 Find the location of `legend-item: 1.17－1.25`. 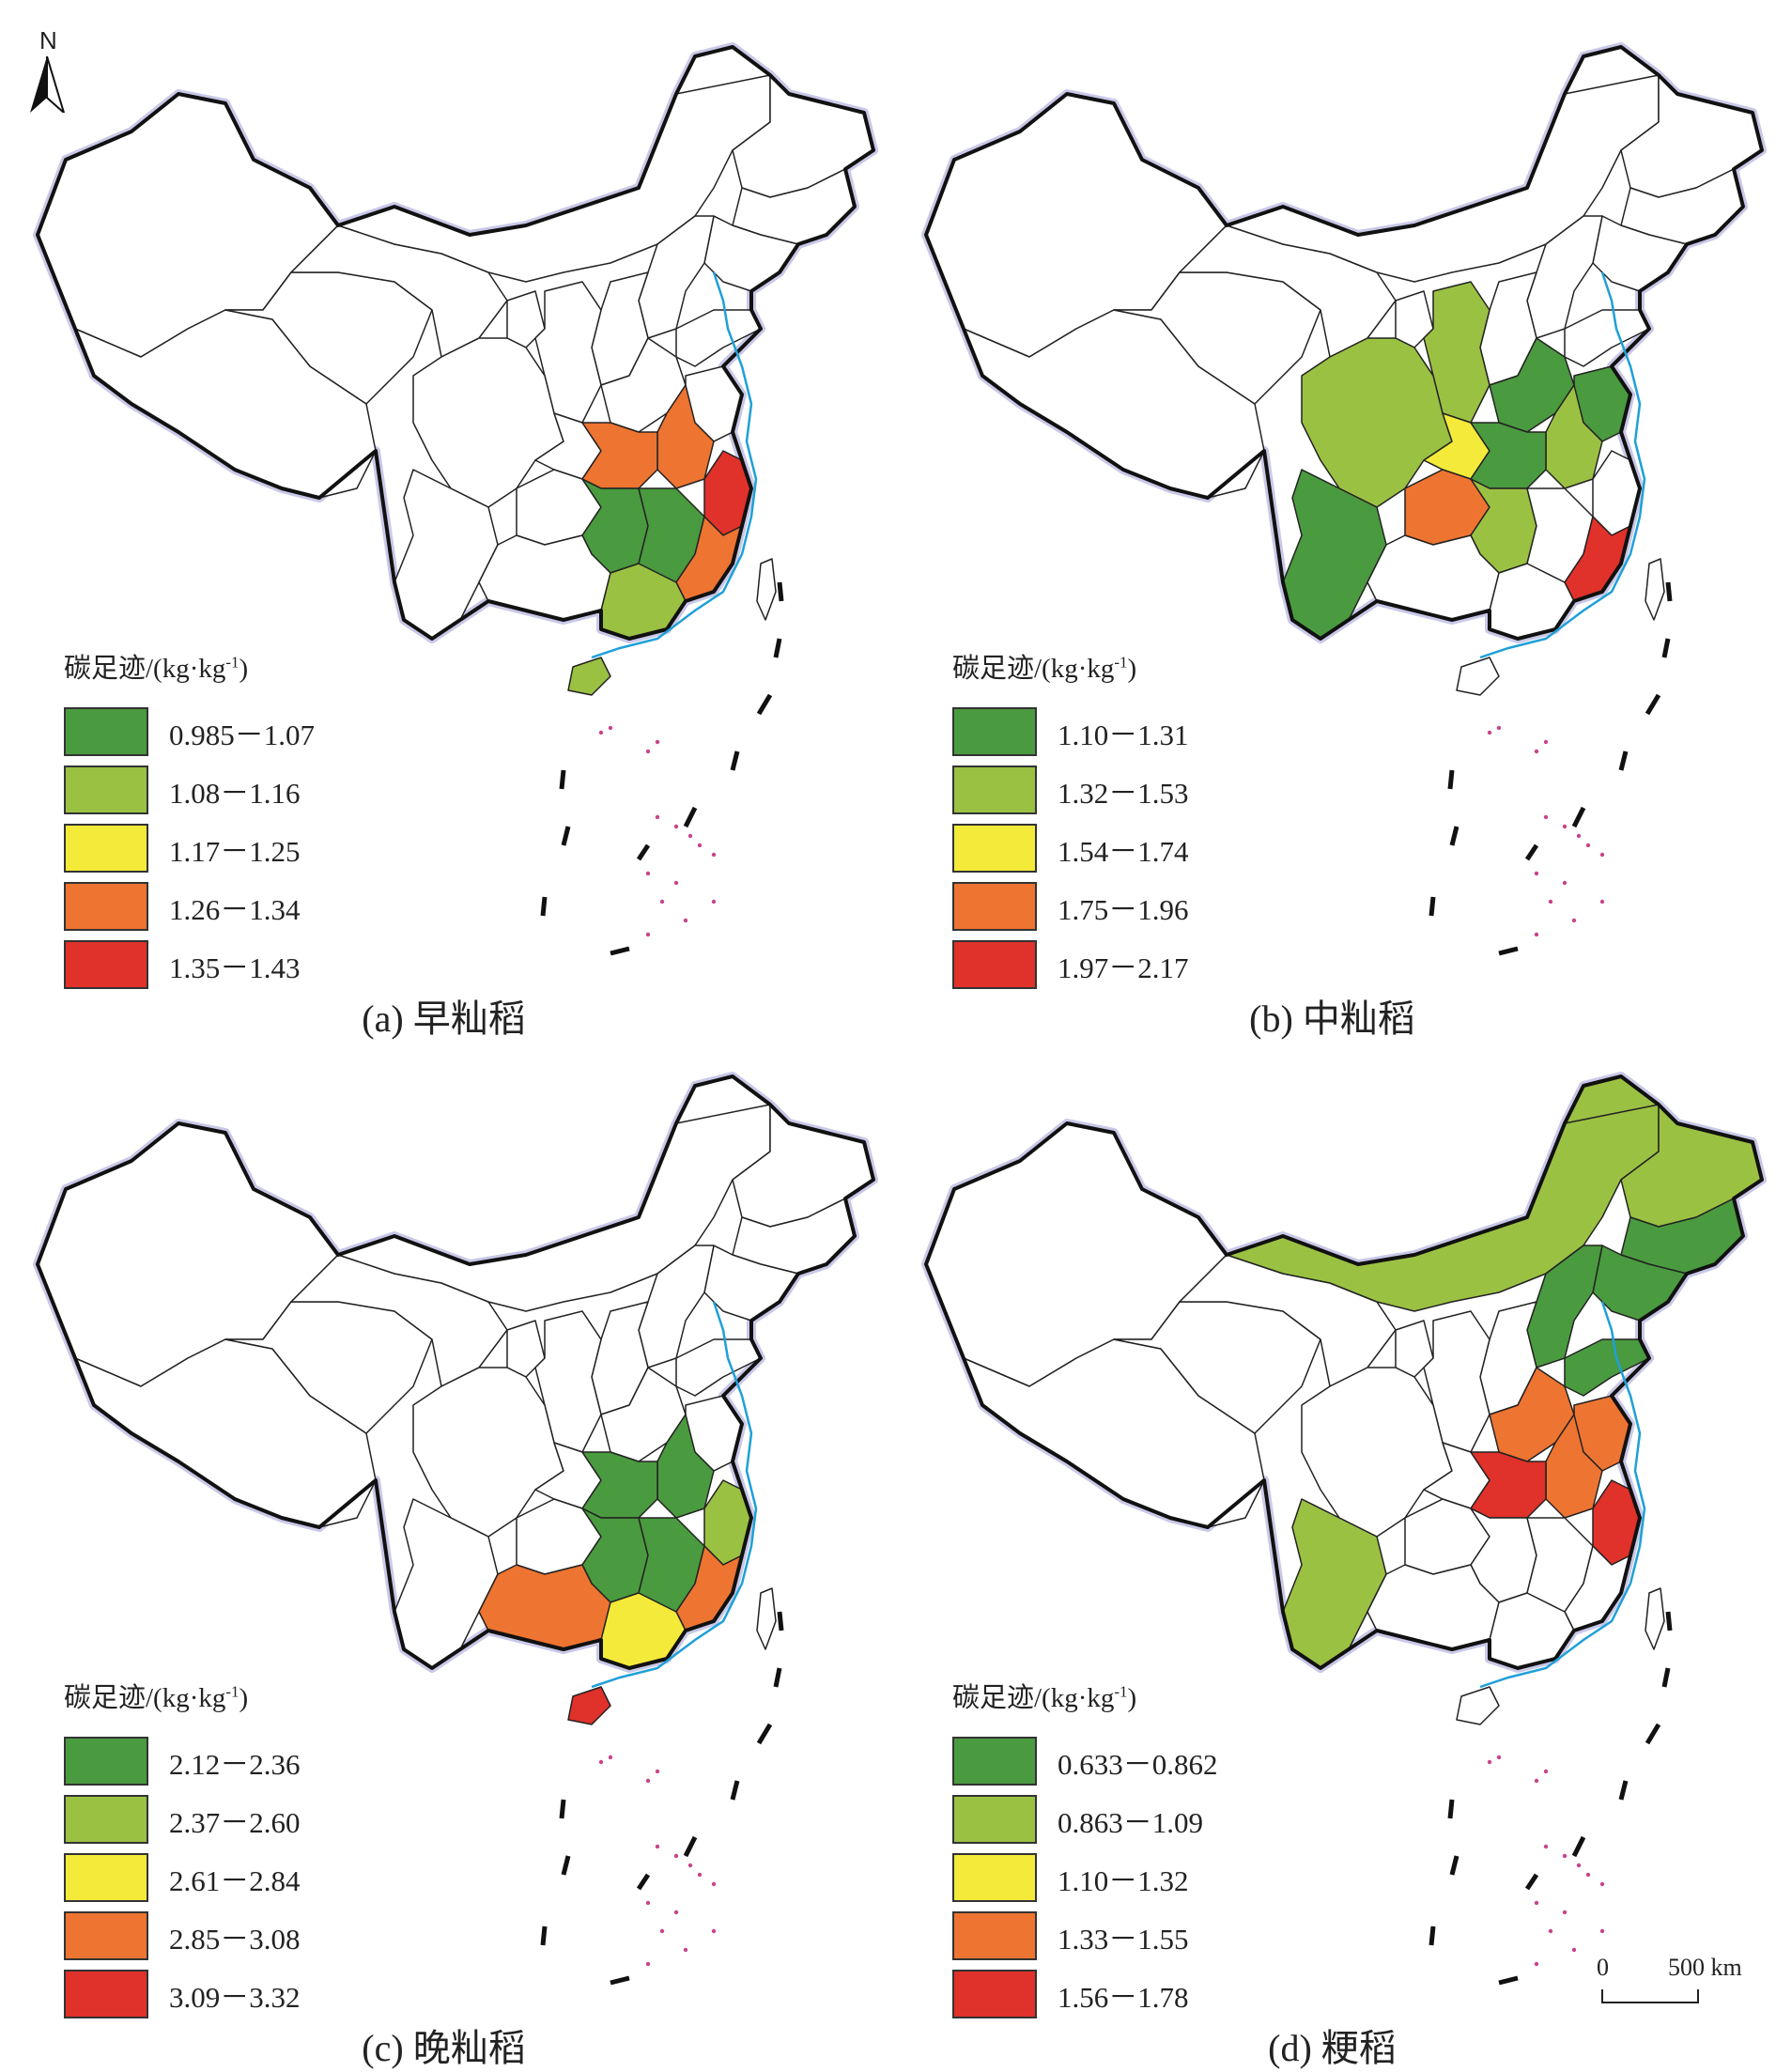

legend-item: 1.17－1.25 is located at coordinates (189, 848).